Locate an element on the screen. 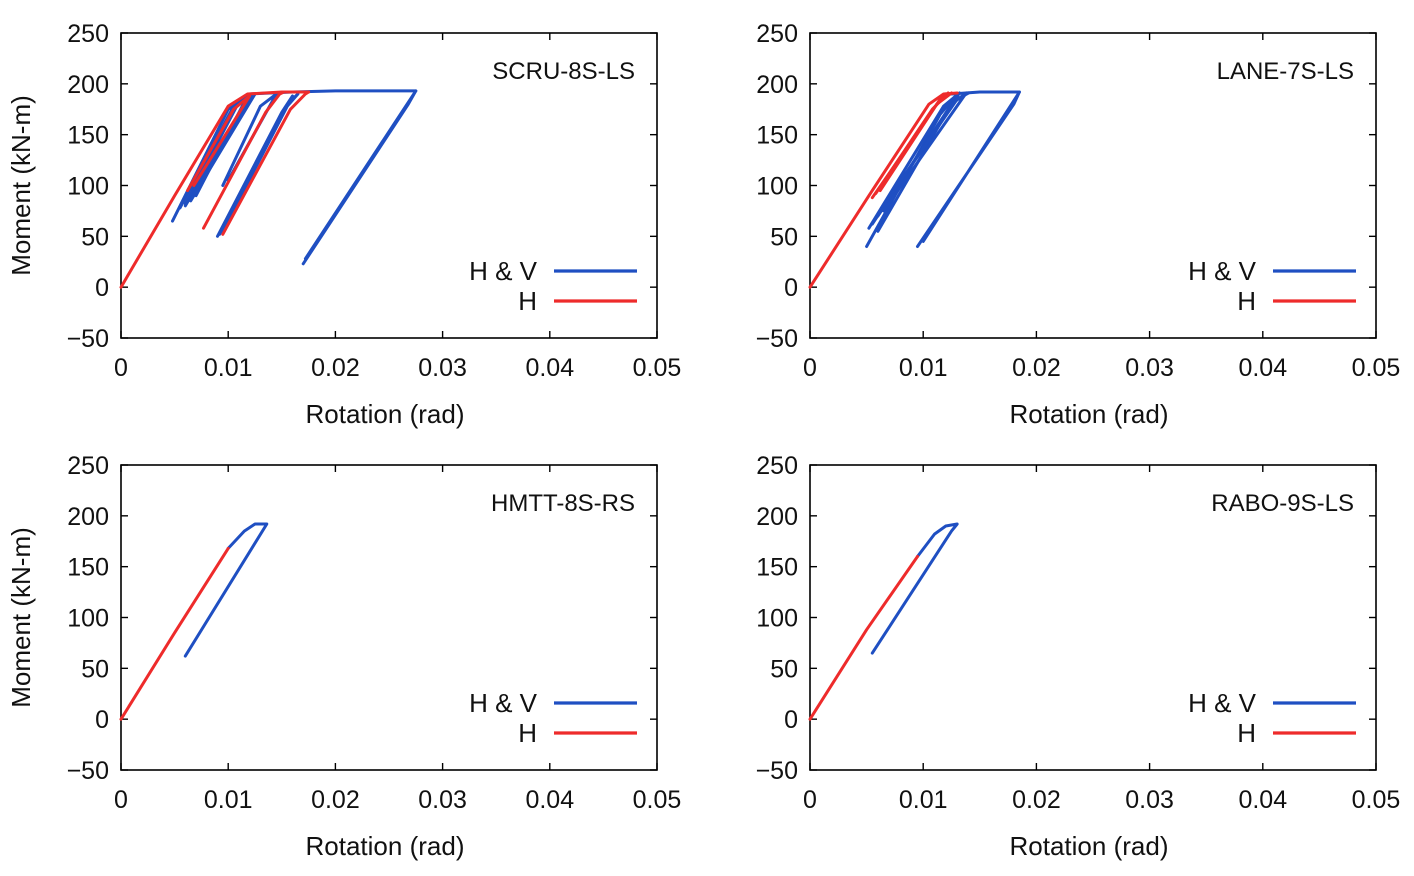  panel-title: RABO-9S-LS is located at coordinates (1282, 503).